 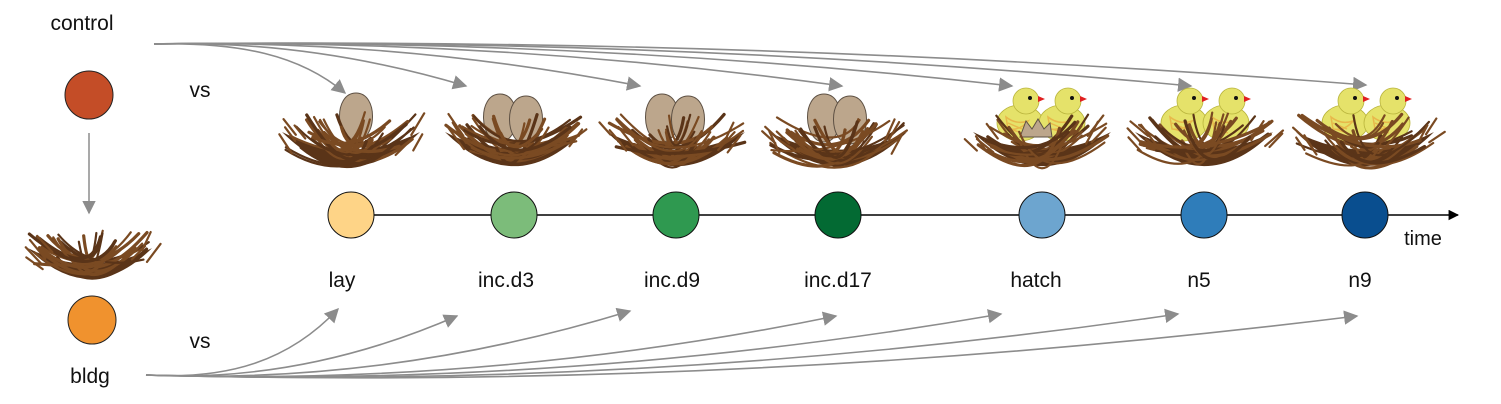 I want to click on bldg-arrow-hatch, so click(x=574, y=343).